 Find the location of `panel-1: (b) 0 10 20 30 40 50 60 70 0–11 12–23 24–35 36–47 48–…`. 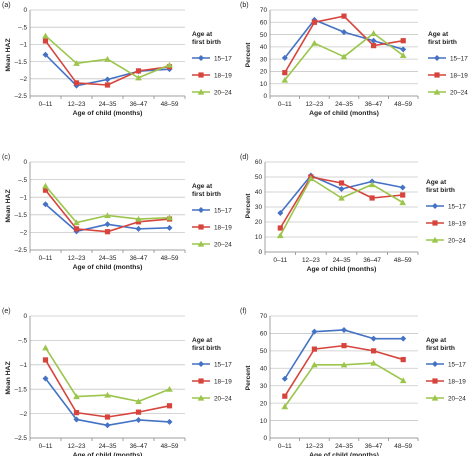

panel-1: (b) 0 10 20 30 40 50 60 70 0–11 12–23 24–35 36–47 48–… is located at coordinates (354, 59).